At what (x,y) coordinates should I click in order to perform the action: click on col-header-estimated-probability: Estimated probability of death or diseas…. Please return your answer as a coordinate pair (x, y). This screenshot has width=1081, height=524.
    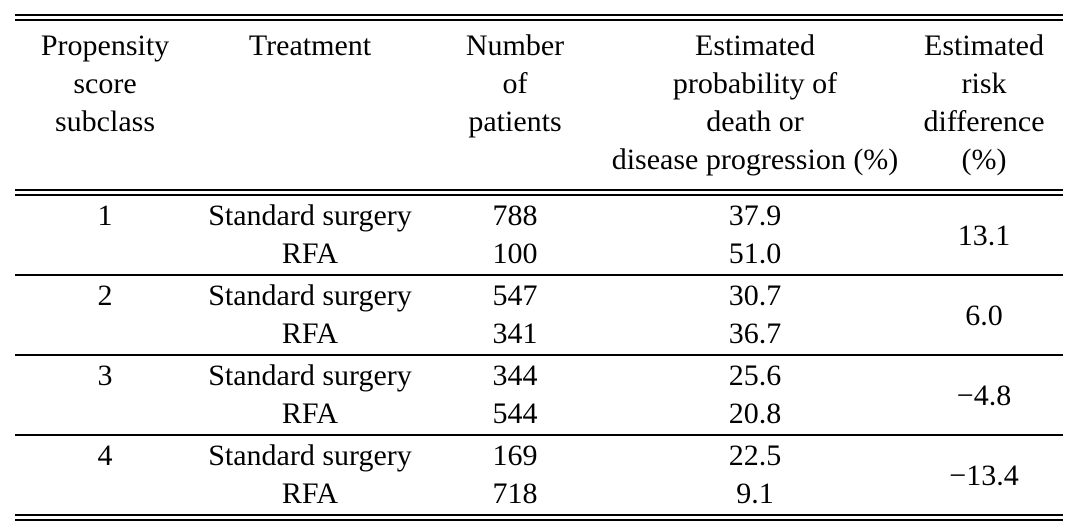
    Looking at the image, I should click on (755, 102).